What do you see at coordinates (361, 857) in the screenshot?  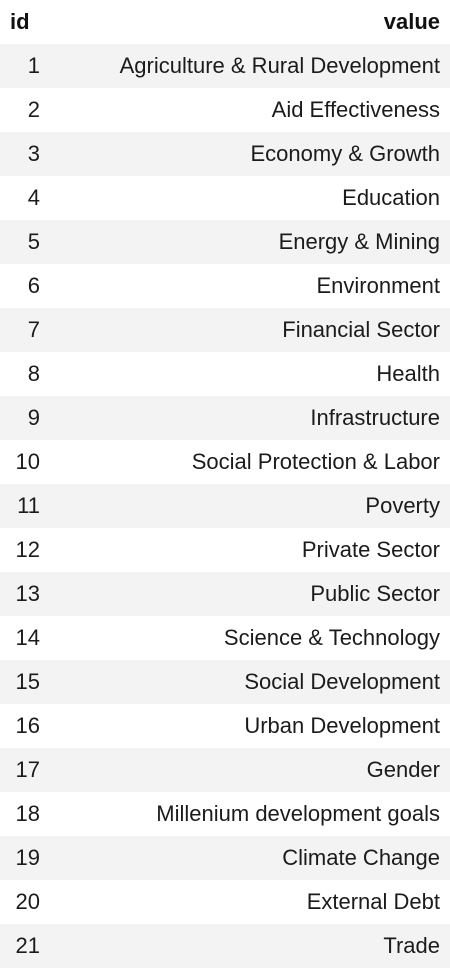 I see `row-value-cell: Climate Change` at bounding box center [361, 857].